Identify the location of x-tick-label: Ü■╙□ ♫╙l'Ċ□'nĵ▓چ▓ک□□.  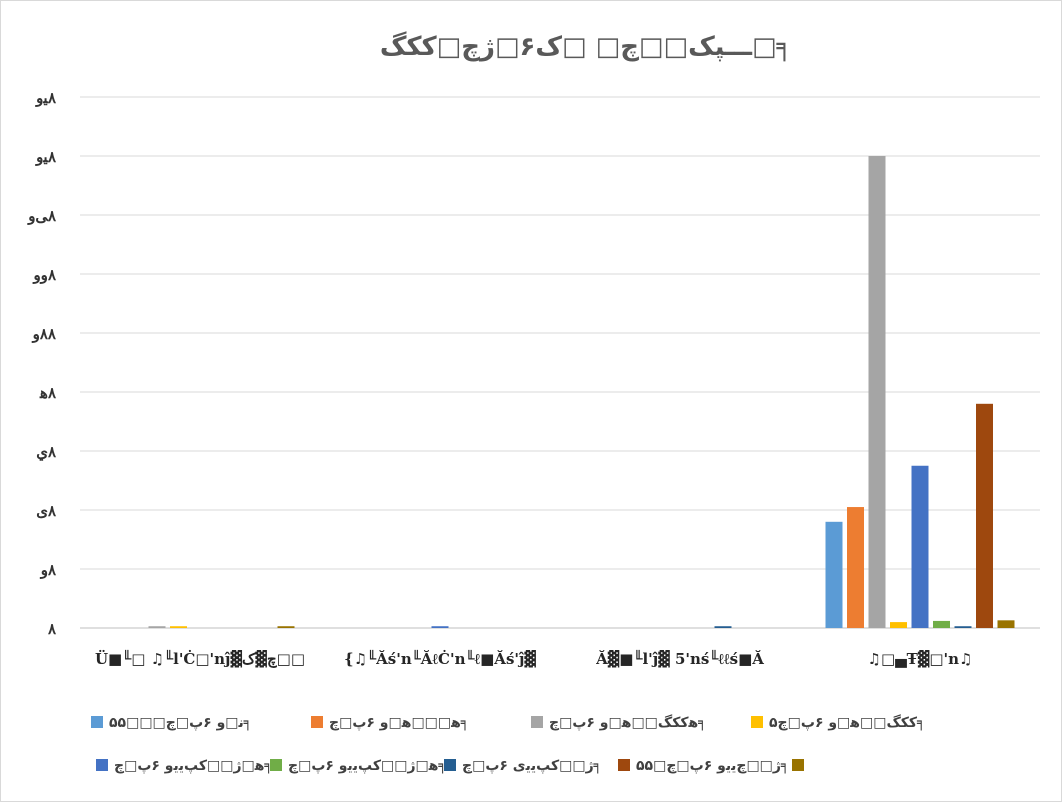
(200, 658).